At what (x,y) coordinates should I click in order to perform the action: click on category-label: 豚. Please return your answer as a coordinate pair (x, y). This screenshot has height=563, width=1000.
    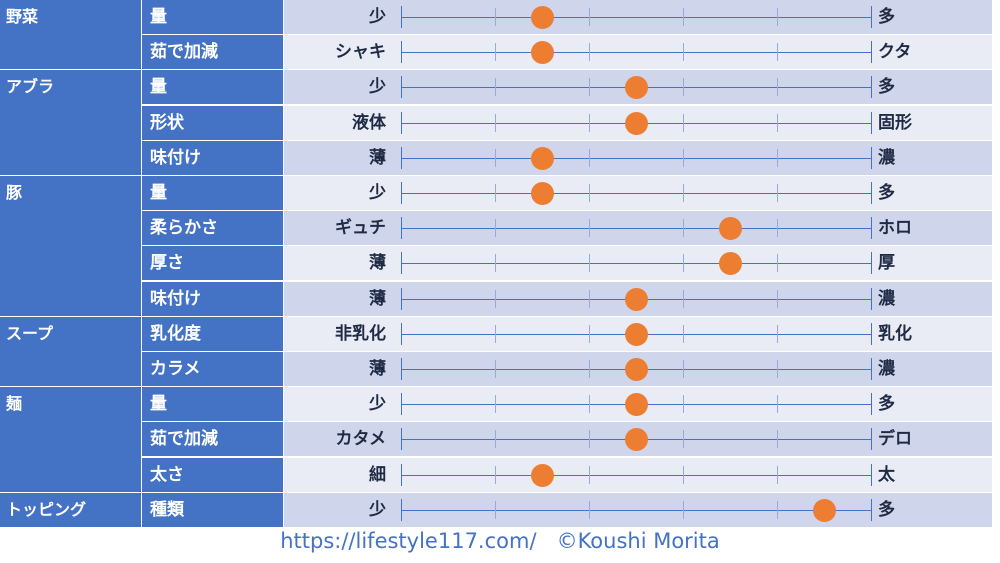
    Looking at the image, I should click on (70, 246).